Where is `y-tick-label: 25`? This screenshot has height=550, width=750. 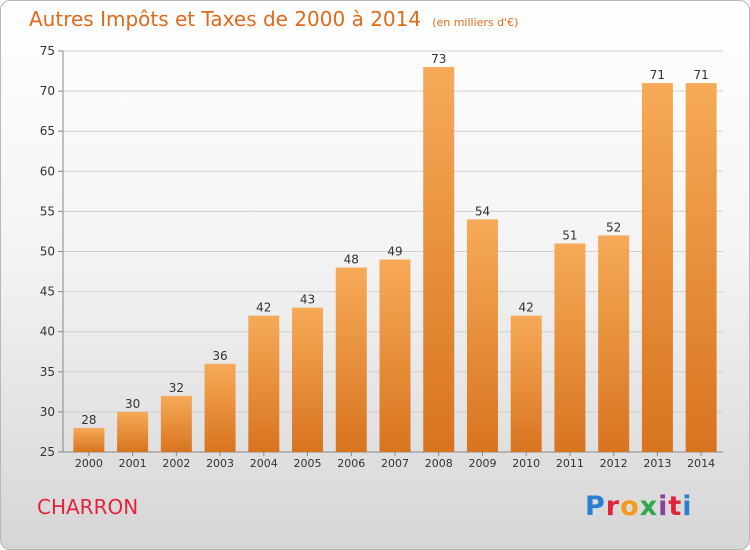
y-tick-label: 25 is located at coordinates (47, 452).